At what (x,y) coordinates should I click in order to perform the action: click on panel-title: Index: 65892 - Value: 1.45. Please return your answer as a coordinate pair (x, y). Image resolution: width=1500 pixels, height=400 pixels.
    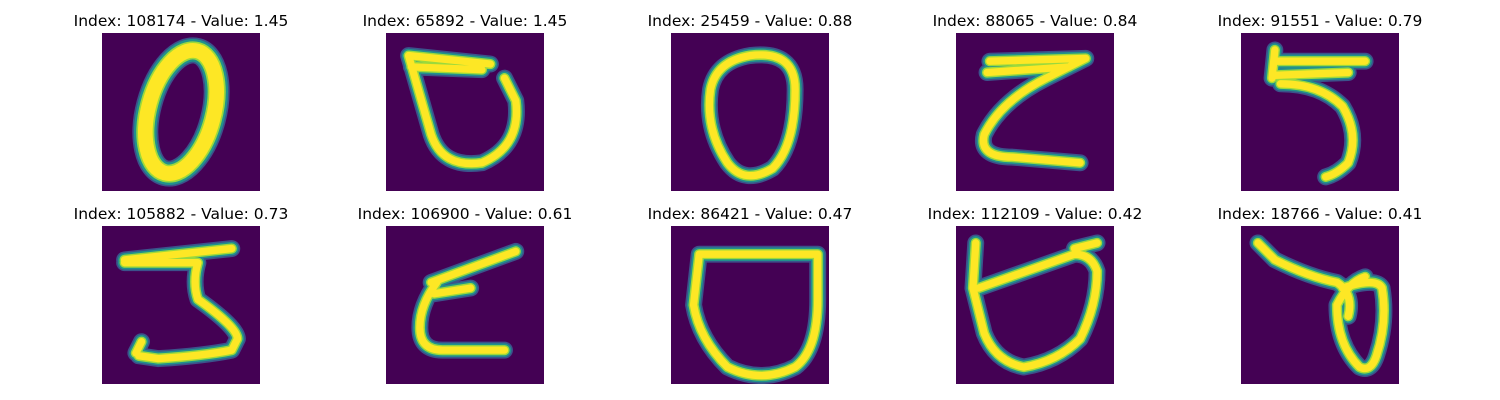
    Looking at the image, I should click on (465, 21).